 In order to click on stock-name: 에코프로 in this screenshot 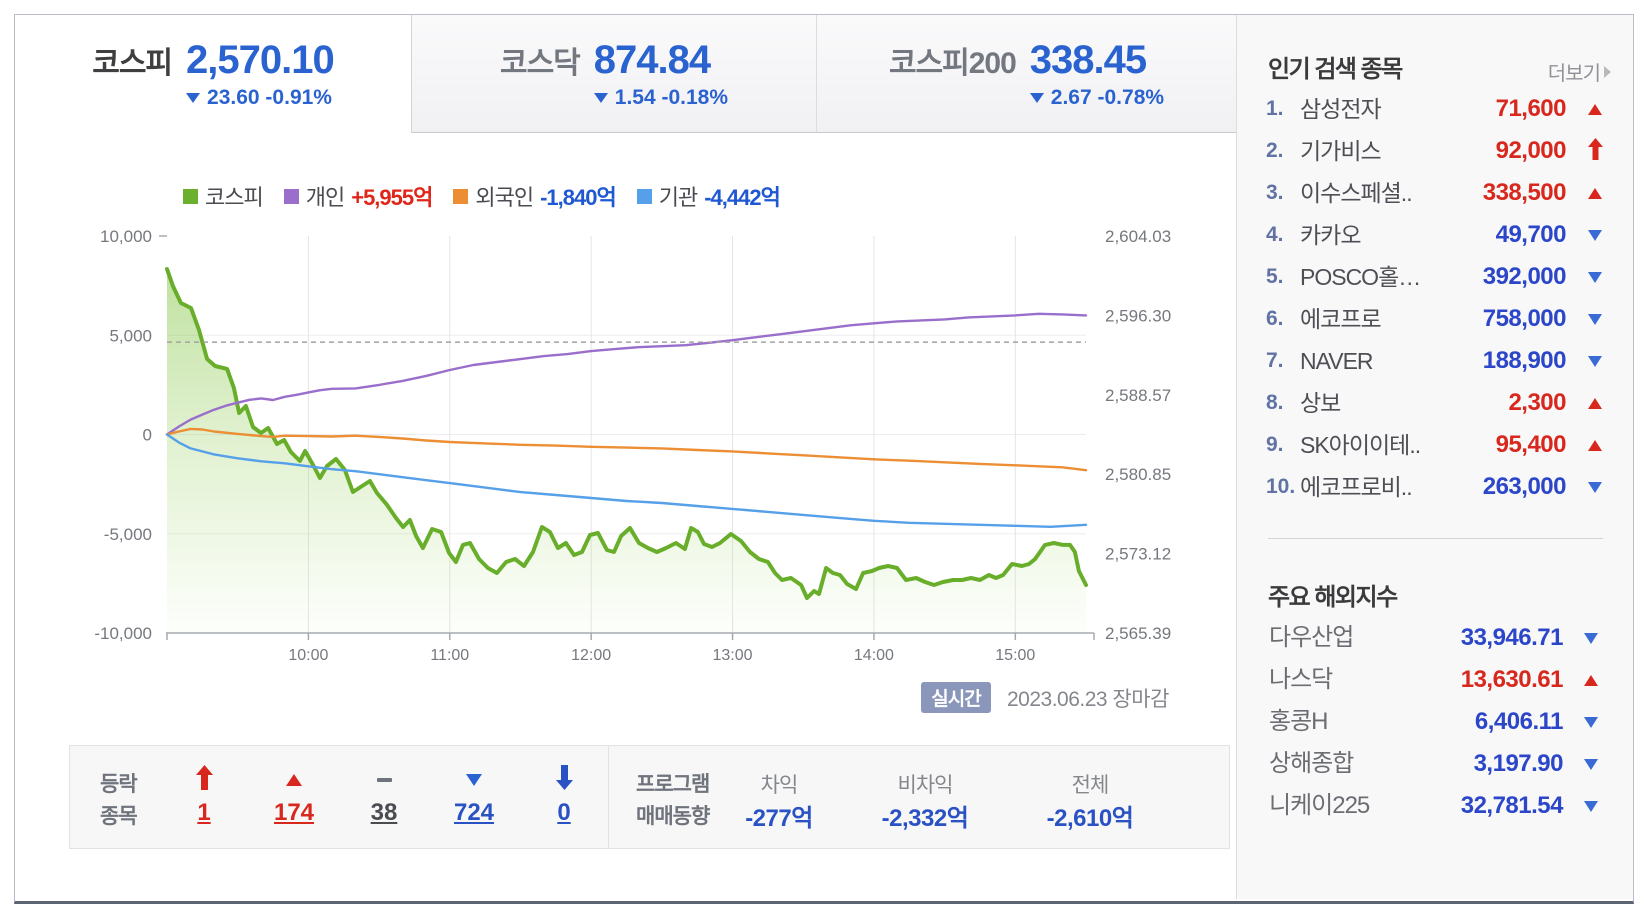, I will do `click(1341, 319)`.